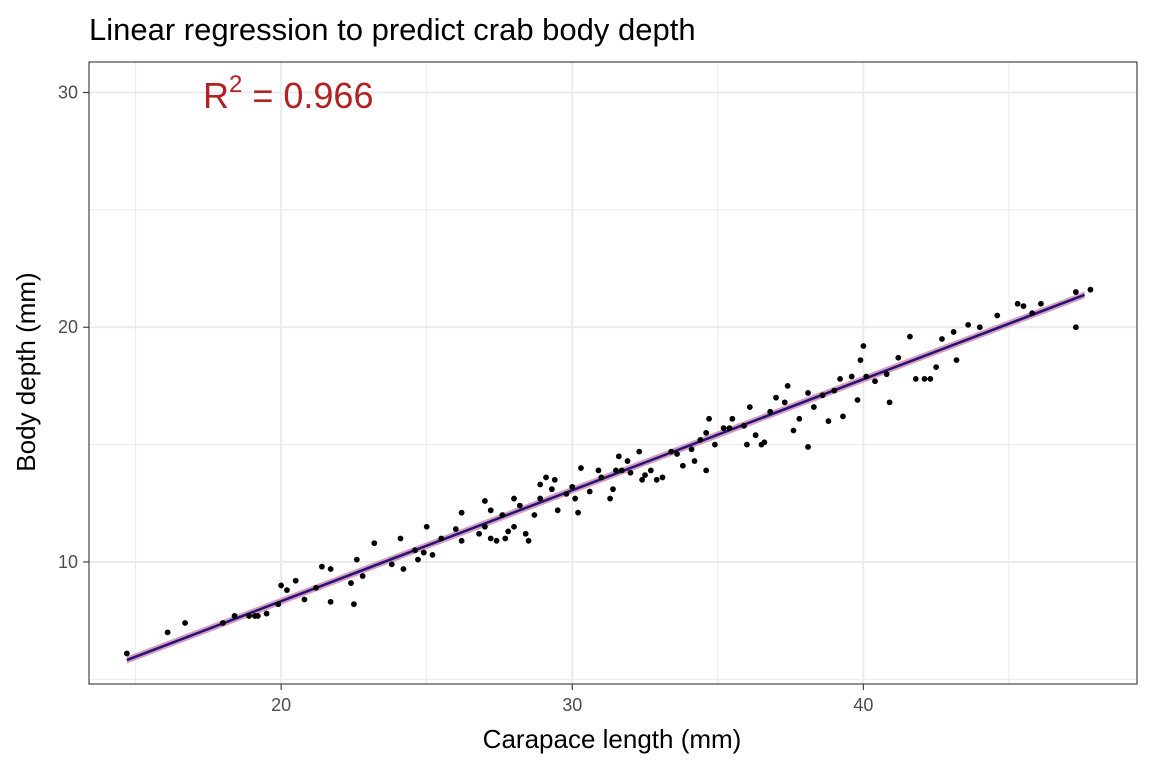 The height and width of the screenshot is (768, 1152). What do you see at coordinates (288, 93) in the screenshot?
I see `r-squared-annotation: R2 = 0.966` at bounding box center [288, 93].